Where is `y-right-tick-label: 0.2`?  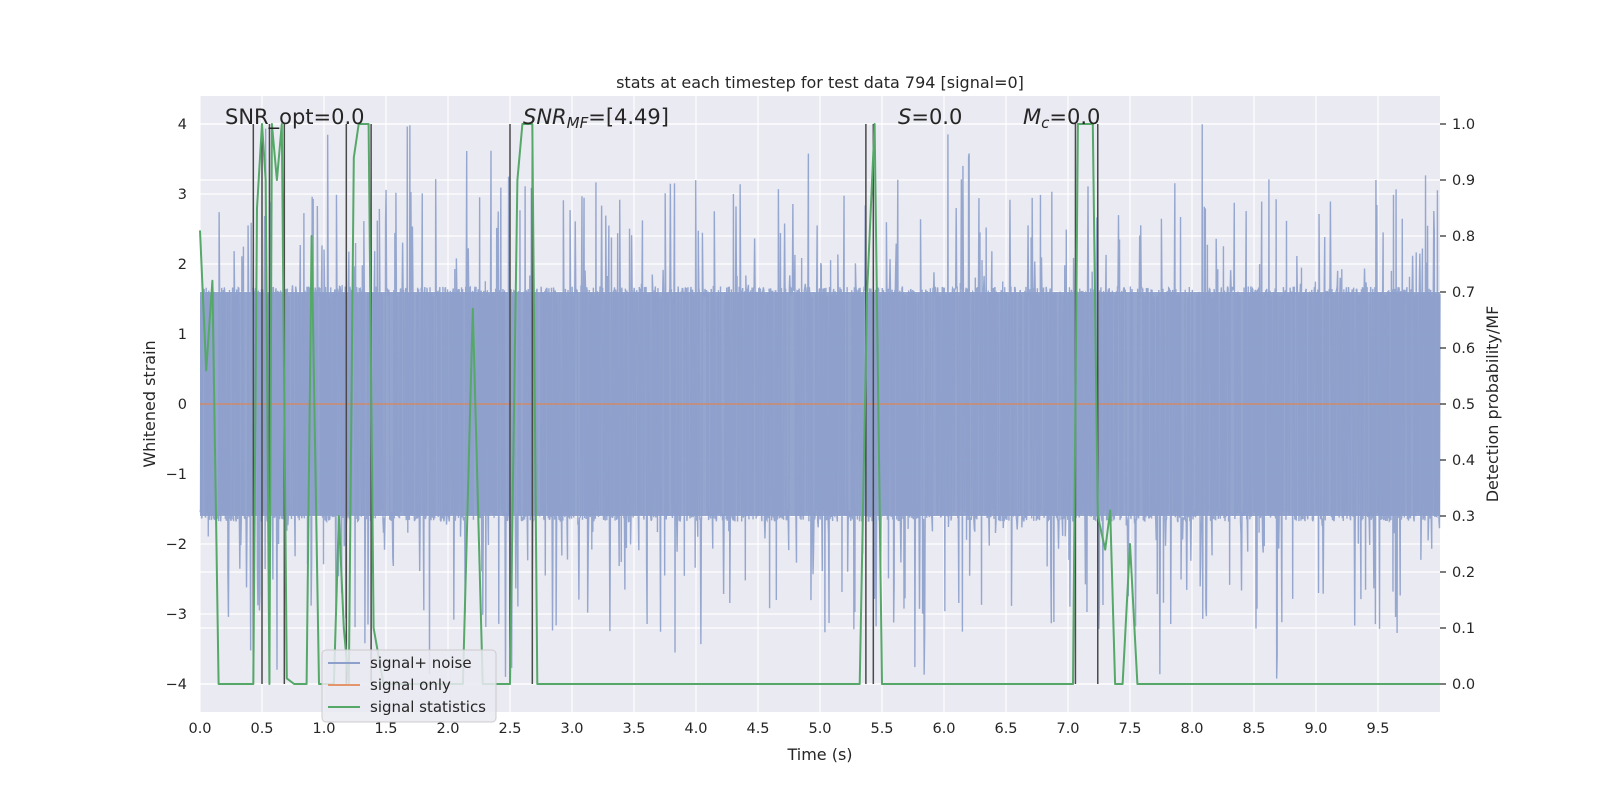 y-right-tick-label: 0.2 is located at coordinates (1463, 573).